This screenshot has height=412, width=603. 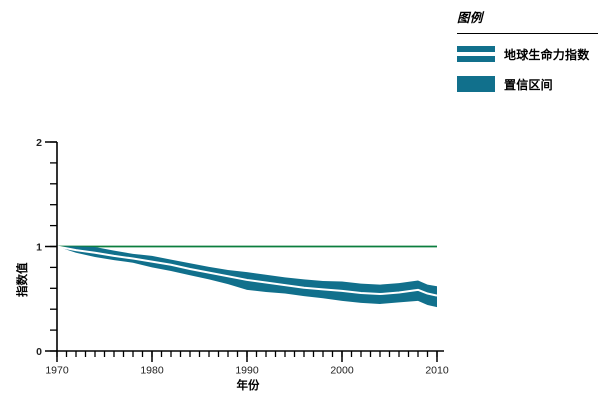 I want to click on legend-item-ci: 置信区间, so click(x=527, y=84).